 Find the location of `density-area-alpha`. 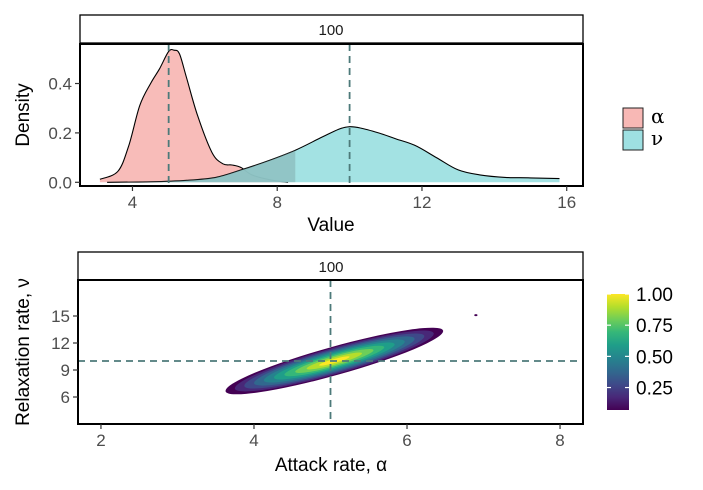

density-area-alpha is located at coordinates (194, 116).